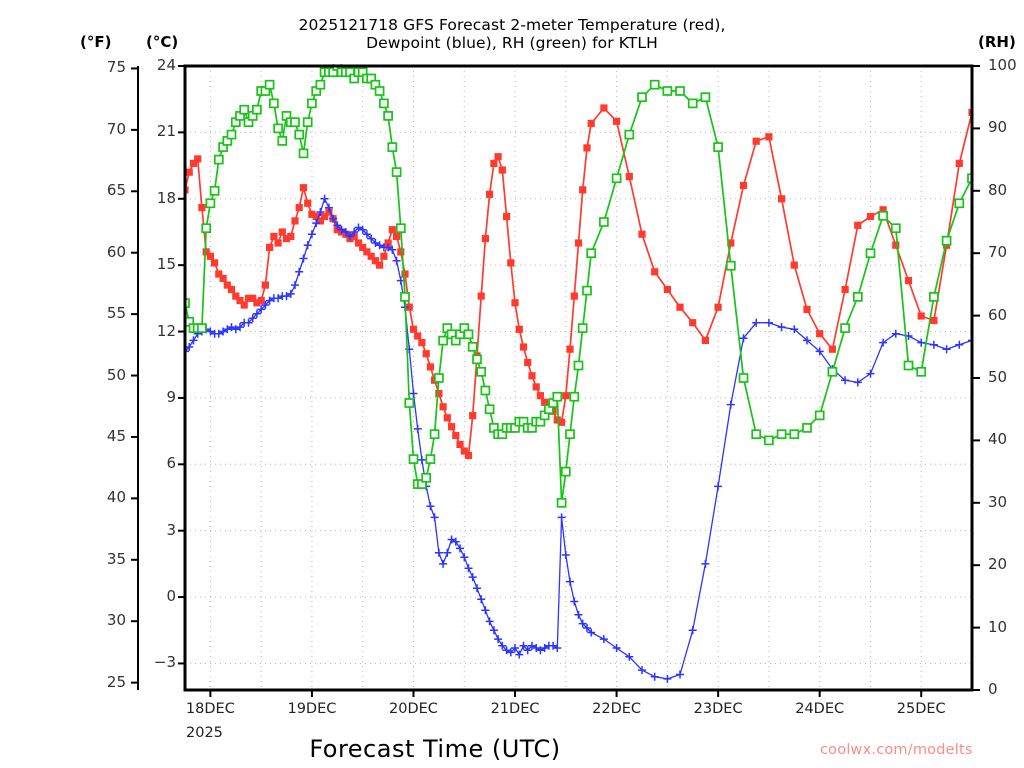 This screenshot has width=1024, height=768. Describe the element at coordinates (515, 709) in the screenshot. I see `time-label-21dec: 21DEC` at that location.